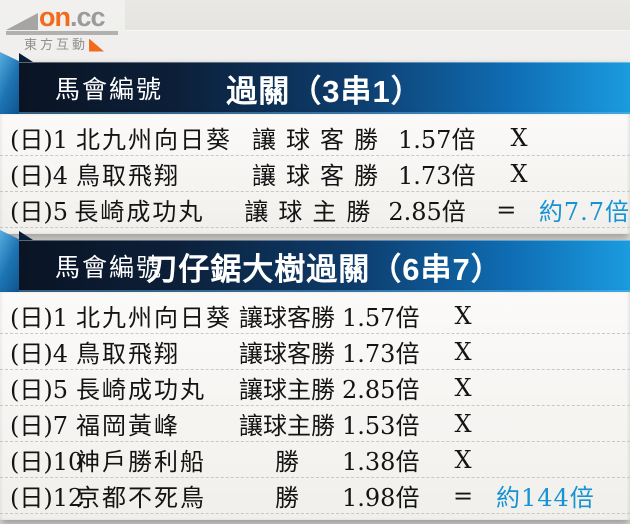  I want to click on logo-wordmark: on .cc, so click(62, 18).